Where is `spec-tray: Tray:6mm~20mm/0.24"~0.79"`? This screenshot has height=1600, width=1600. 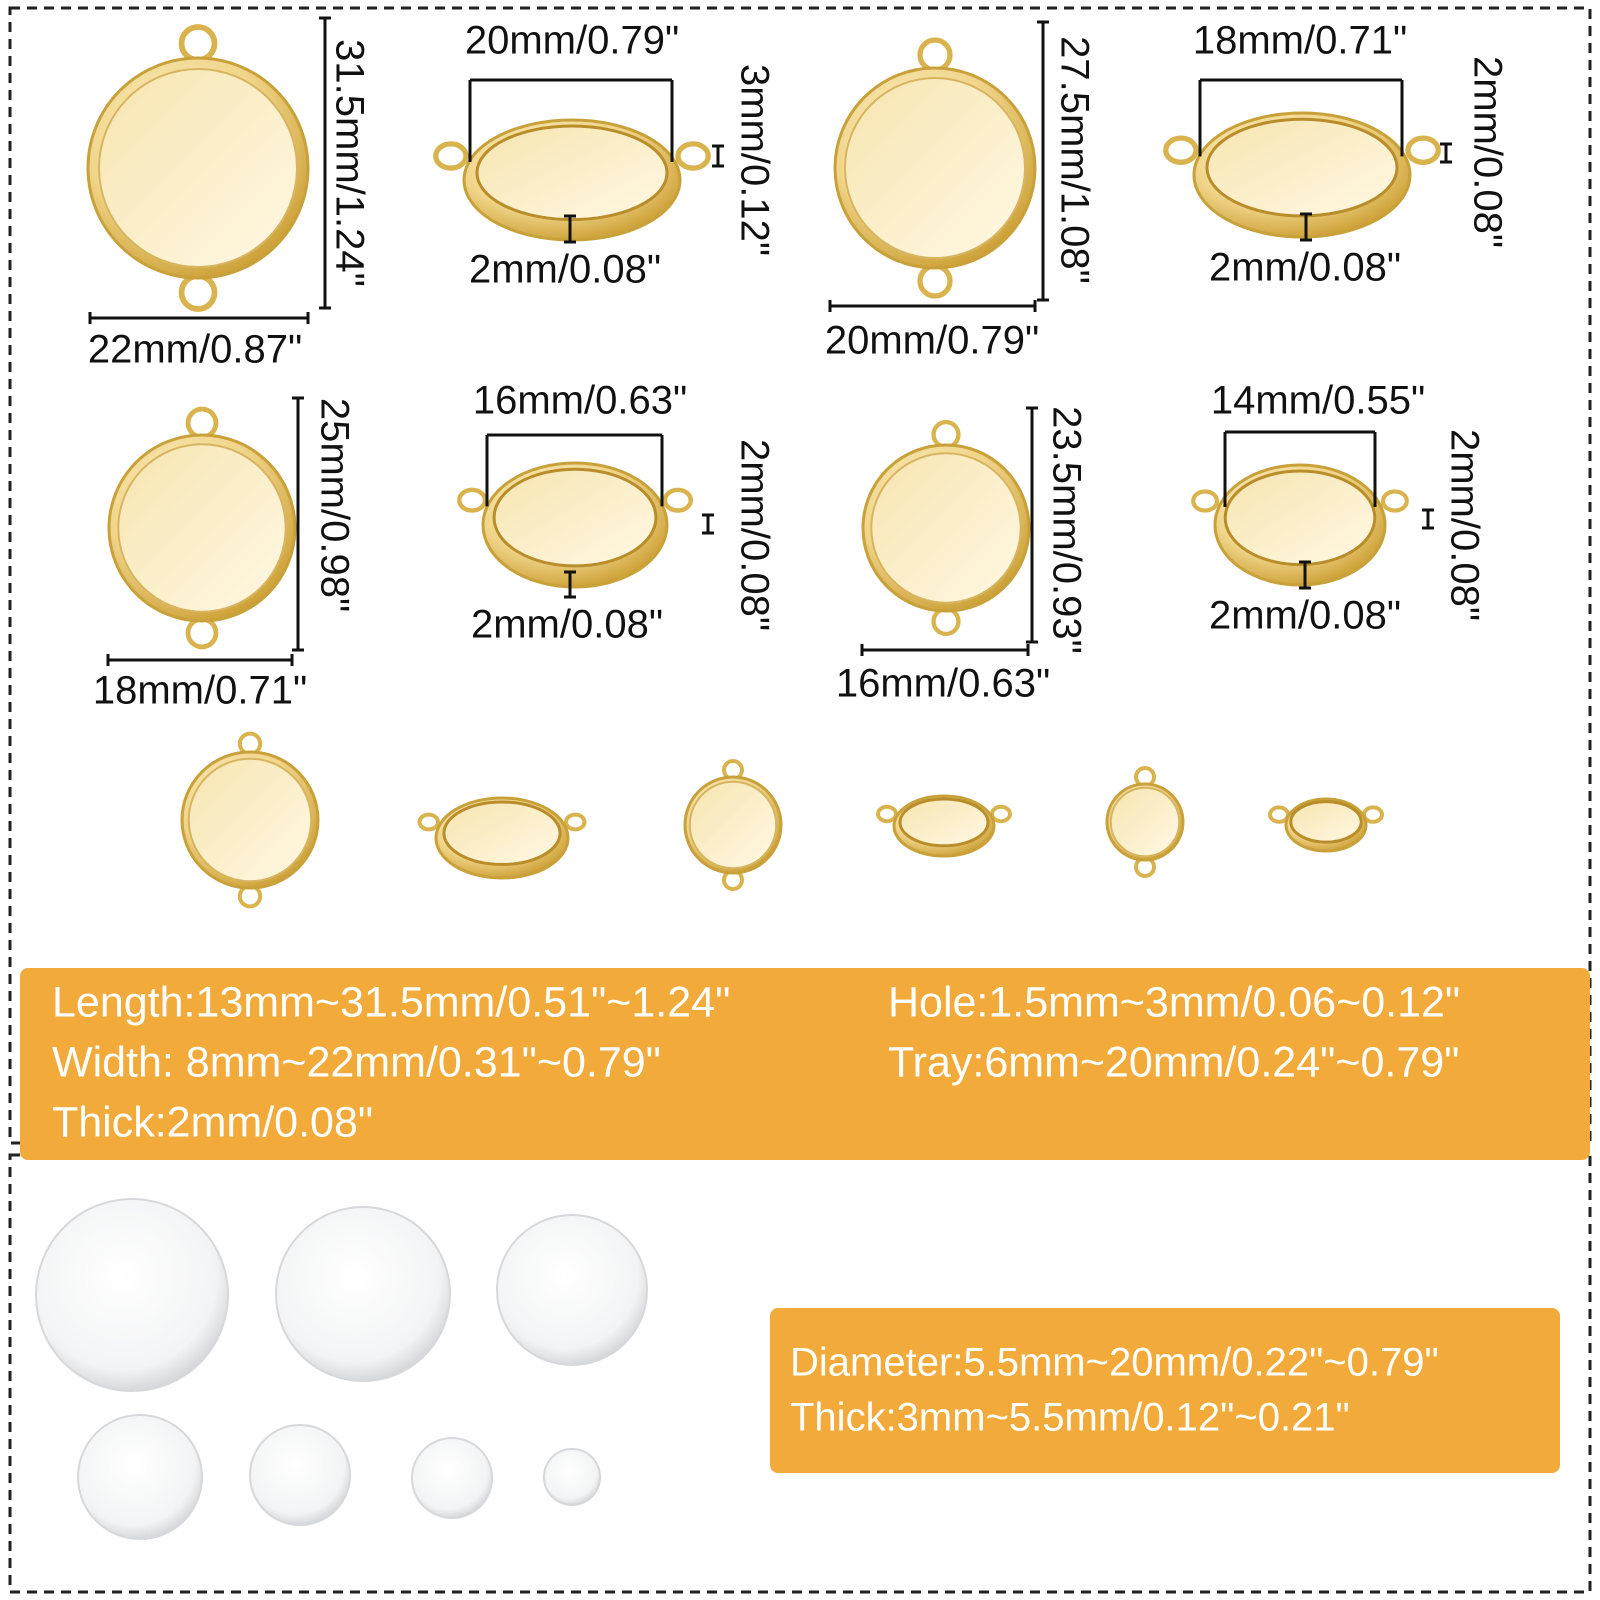 spec-tray: Tray:6mm~20mm/0.24"~0.79" is located at coordinates (1173, 1062).